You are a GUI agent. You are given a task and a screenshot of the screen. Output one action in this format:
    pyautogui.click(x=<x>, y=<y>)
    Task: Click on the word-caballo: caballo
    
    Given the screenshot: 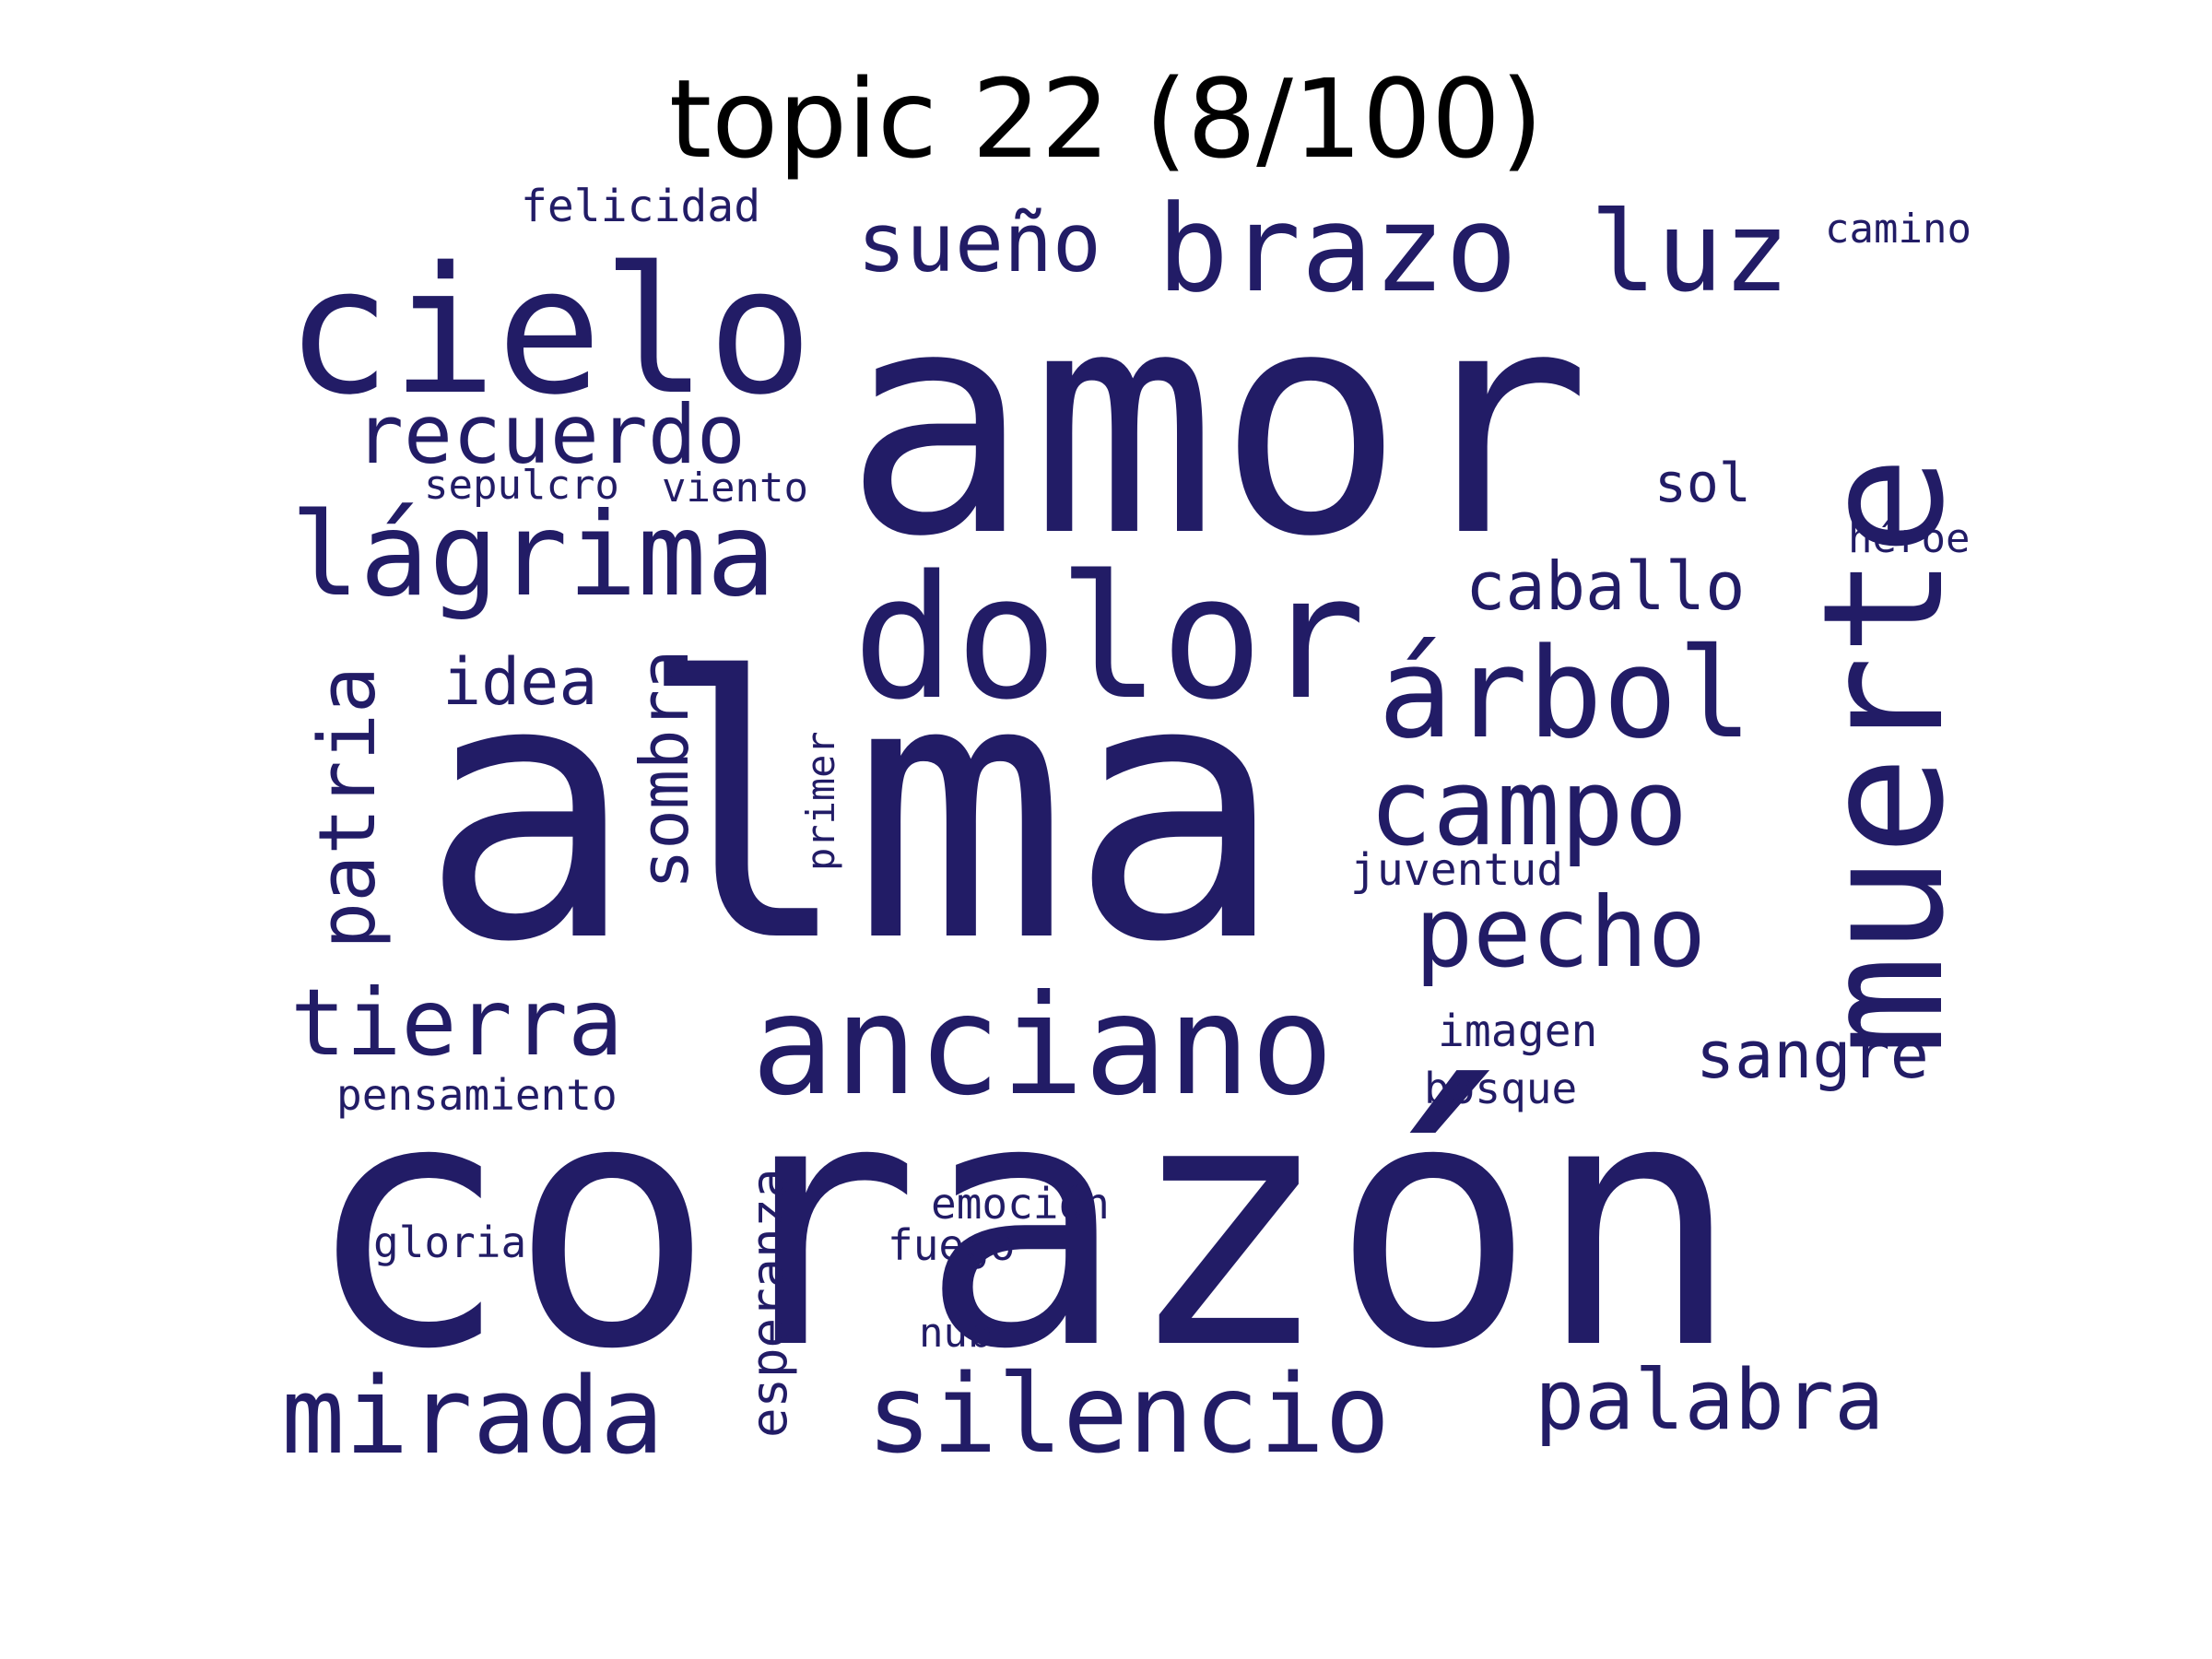 What is the action you would take?
    pyautogui.click(x=1605, y=586)
    